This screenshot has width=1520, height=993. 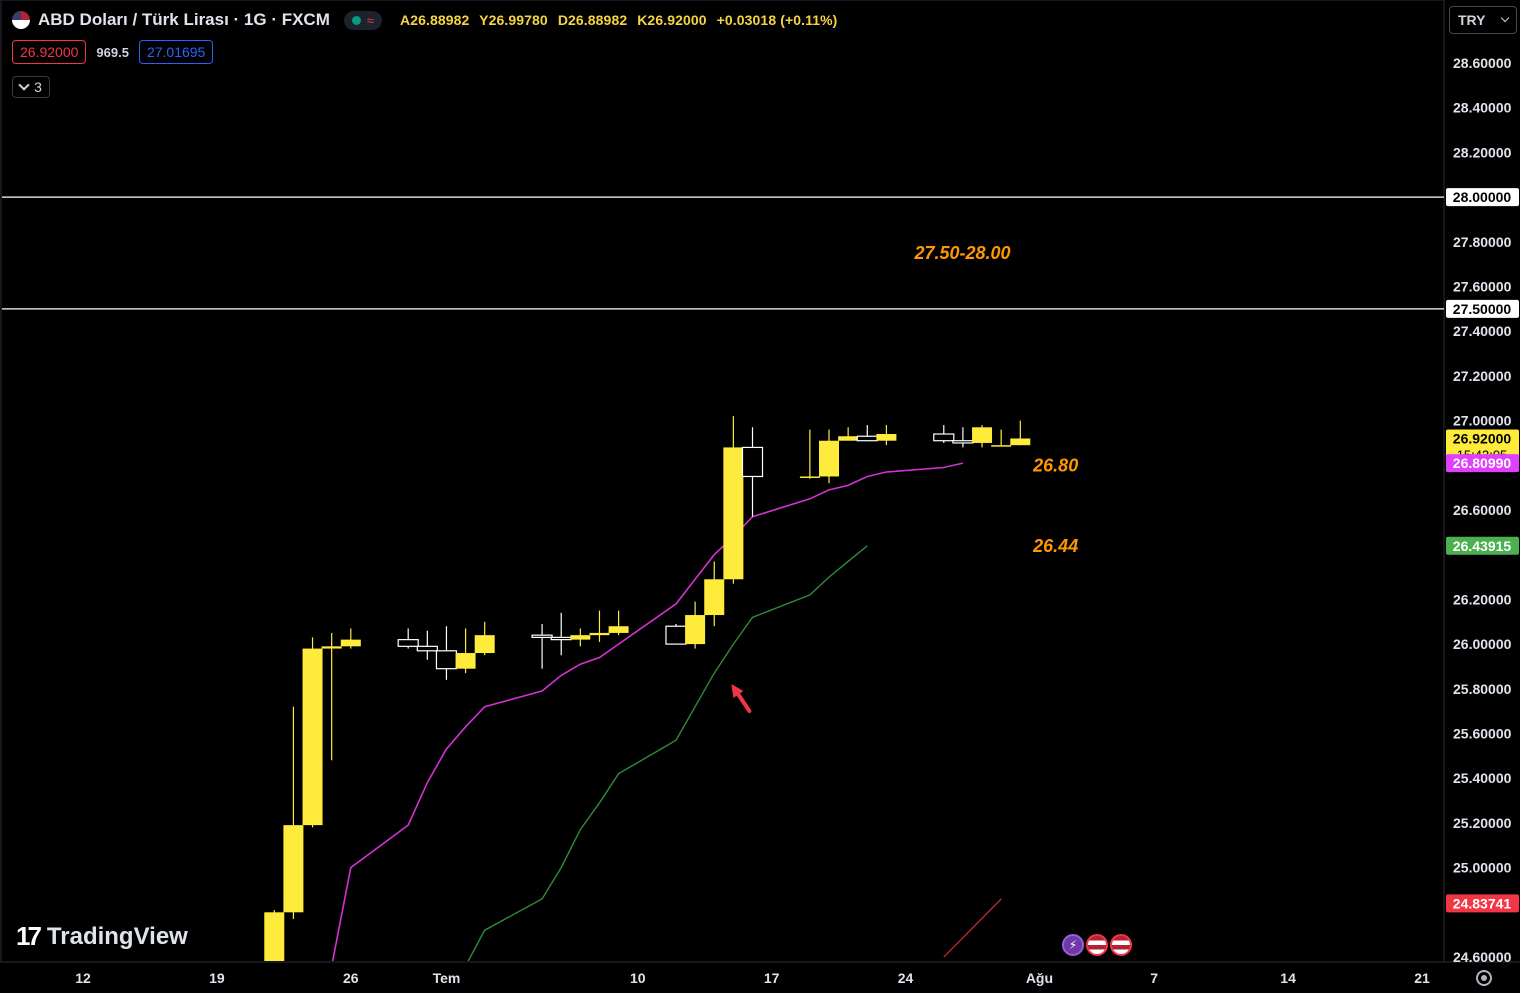 What do you see at coordinates (1288, 978) in the screenshot?
I see `x-tick-label: 14` at bounding box center [1288, 978].